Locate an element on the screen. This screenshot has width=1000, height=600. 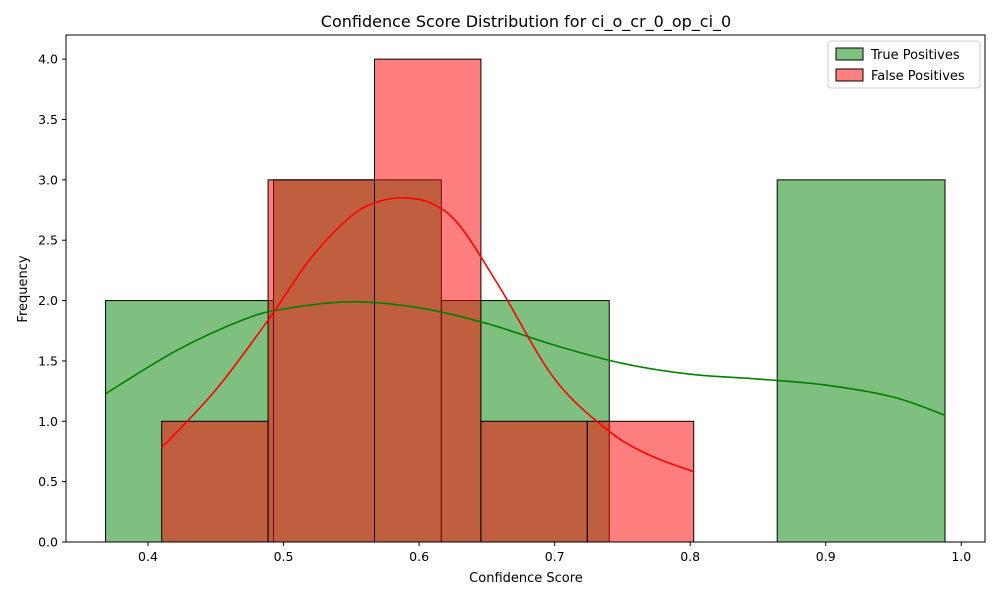
y-tick-label: 1.0 is located at coordinates (48, 421).